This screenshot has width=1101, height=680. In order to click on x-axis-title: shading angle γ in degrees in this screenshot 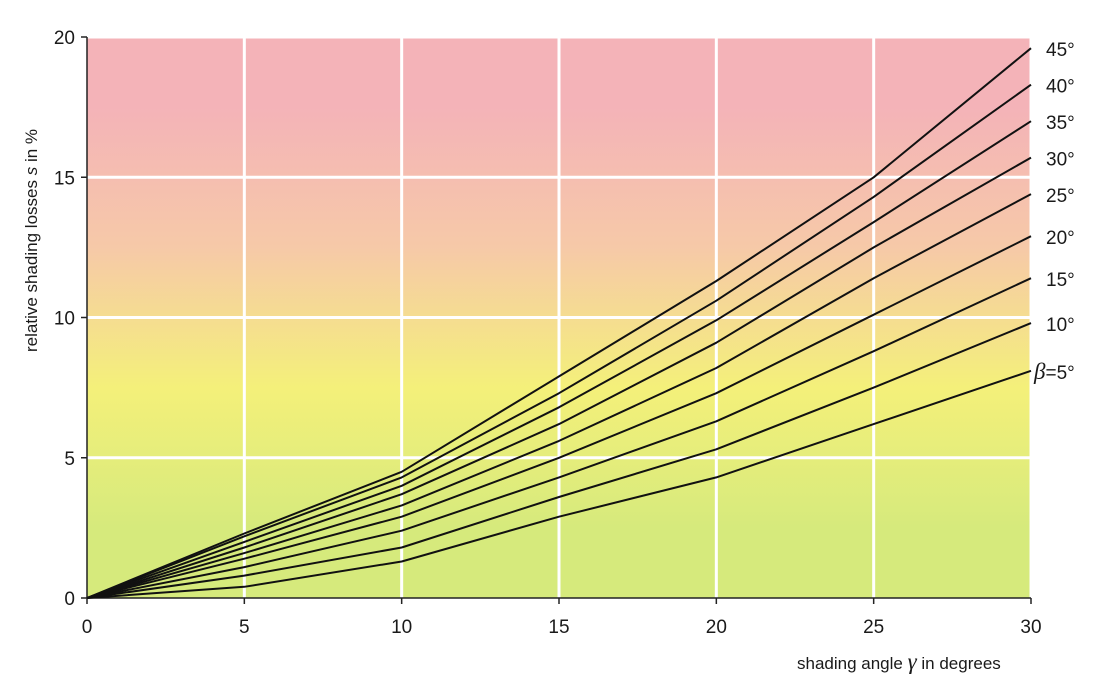, I will do `click(899, 661)`.